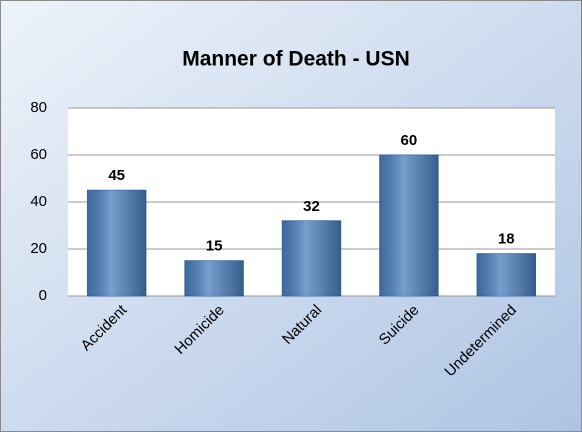 This screenshot has height=432, width=582. Describe the element at coordinates (38, 201) in the screenshot. I see `y-tick-label: 40` at that location.